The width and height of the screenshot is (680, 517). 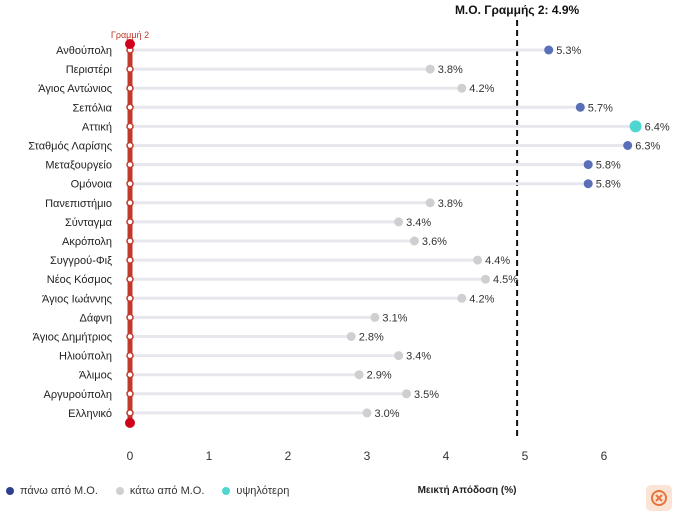 I want to click on category-label-4: Σεπόλια, so click(x=92, y=108).